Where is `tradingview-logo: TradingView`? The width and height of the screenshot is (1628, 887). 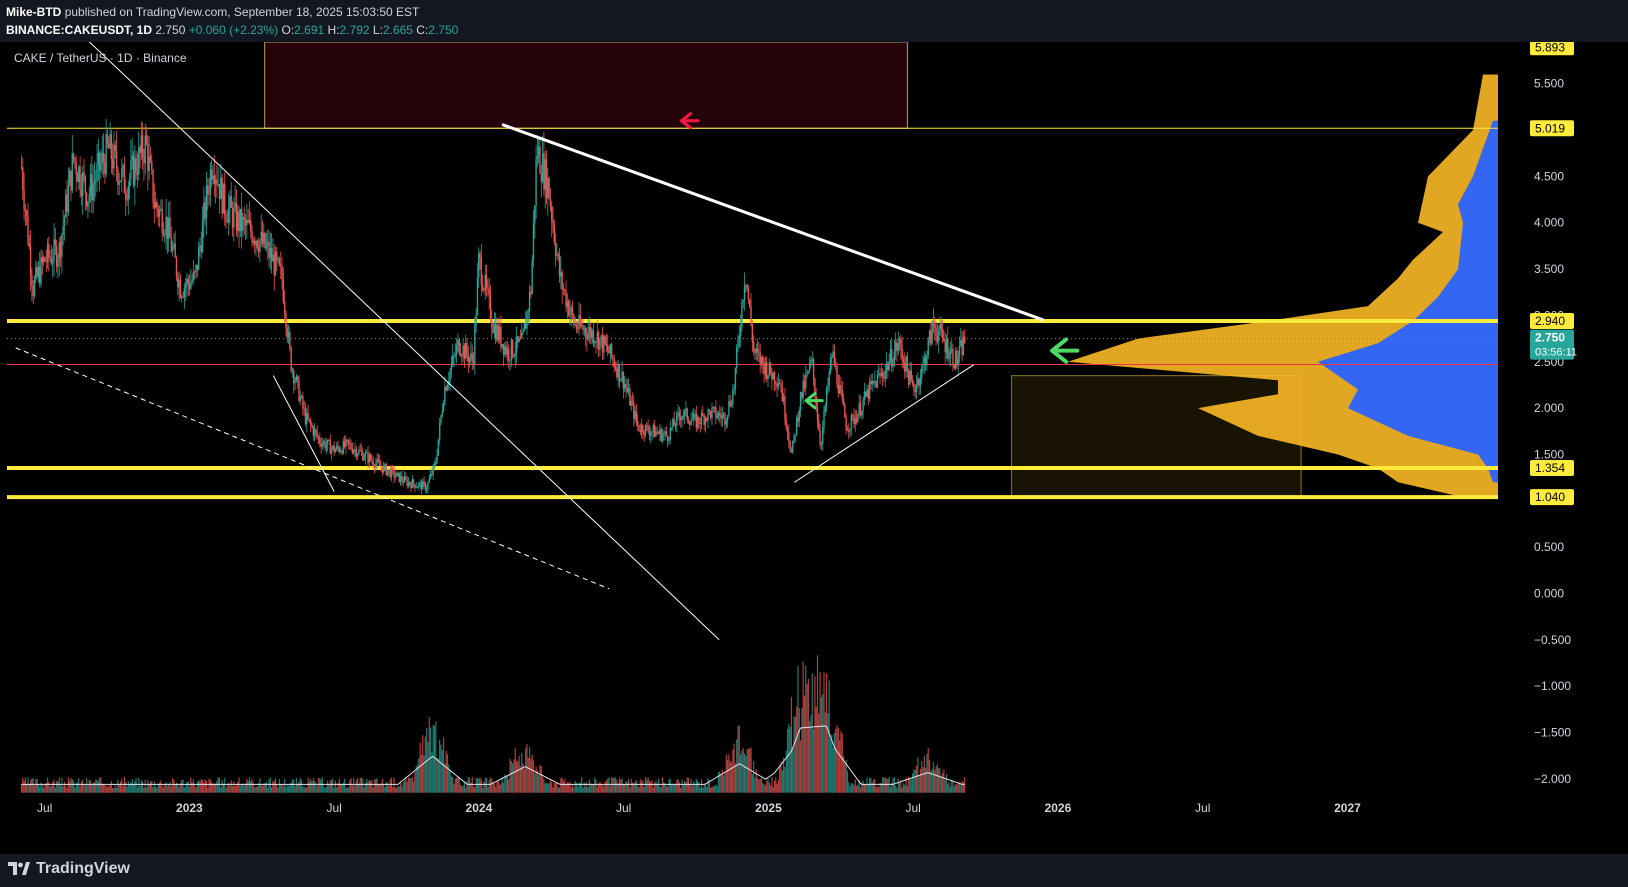 tradingview-logo: TradingView is located at coordinates (69, 869).